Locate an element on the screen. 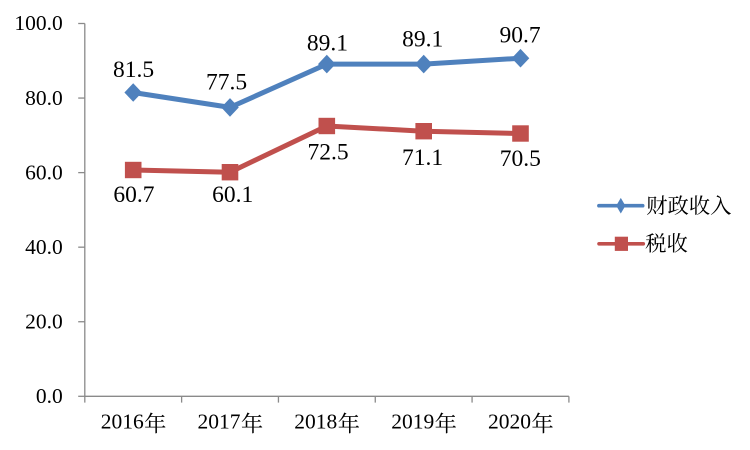  svg-text: 81.5 is located at coordinates (133, 70).